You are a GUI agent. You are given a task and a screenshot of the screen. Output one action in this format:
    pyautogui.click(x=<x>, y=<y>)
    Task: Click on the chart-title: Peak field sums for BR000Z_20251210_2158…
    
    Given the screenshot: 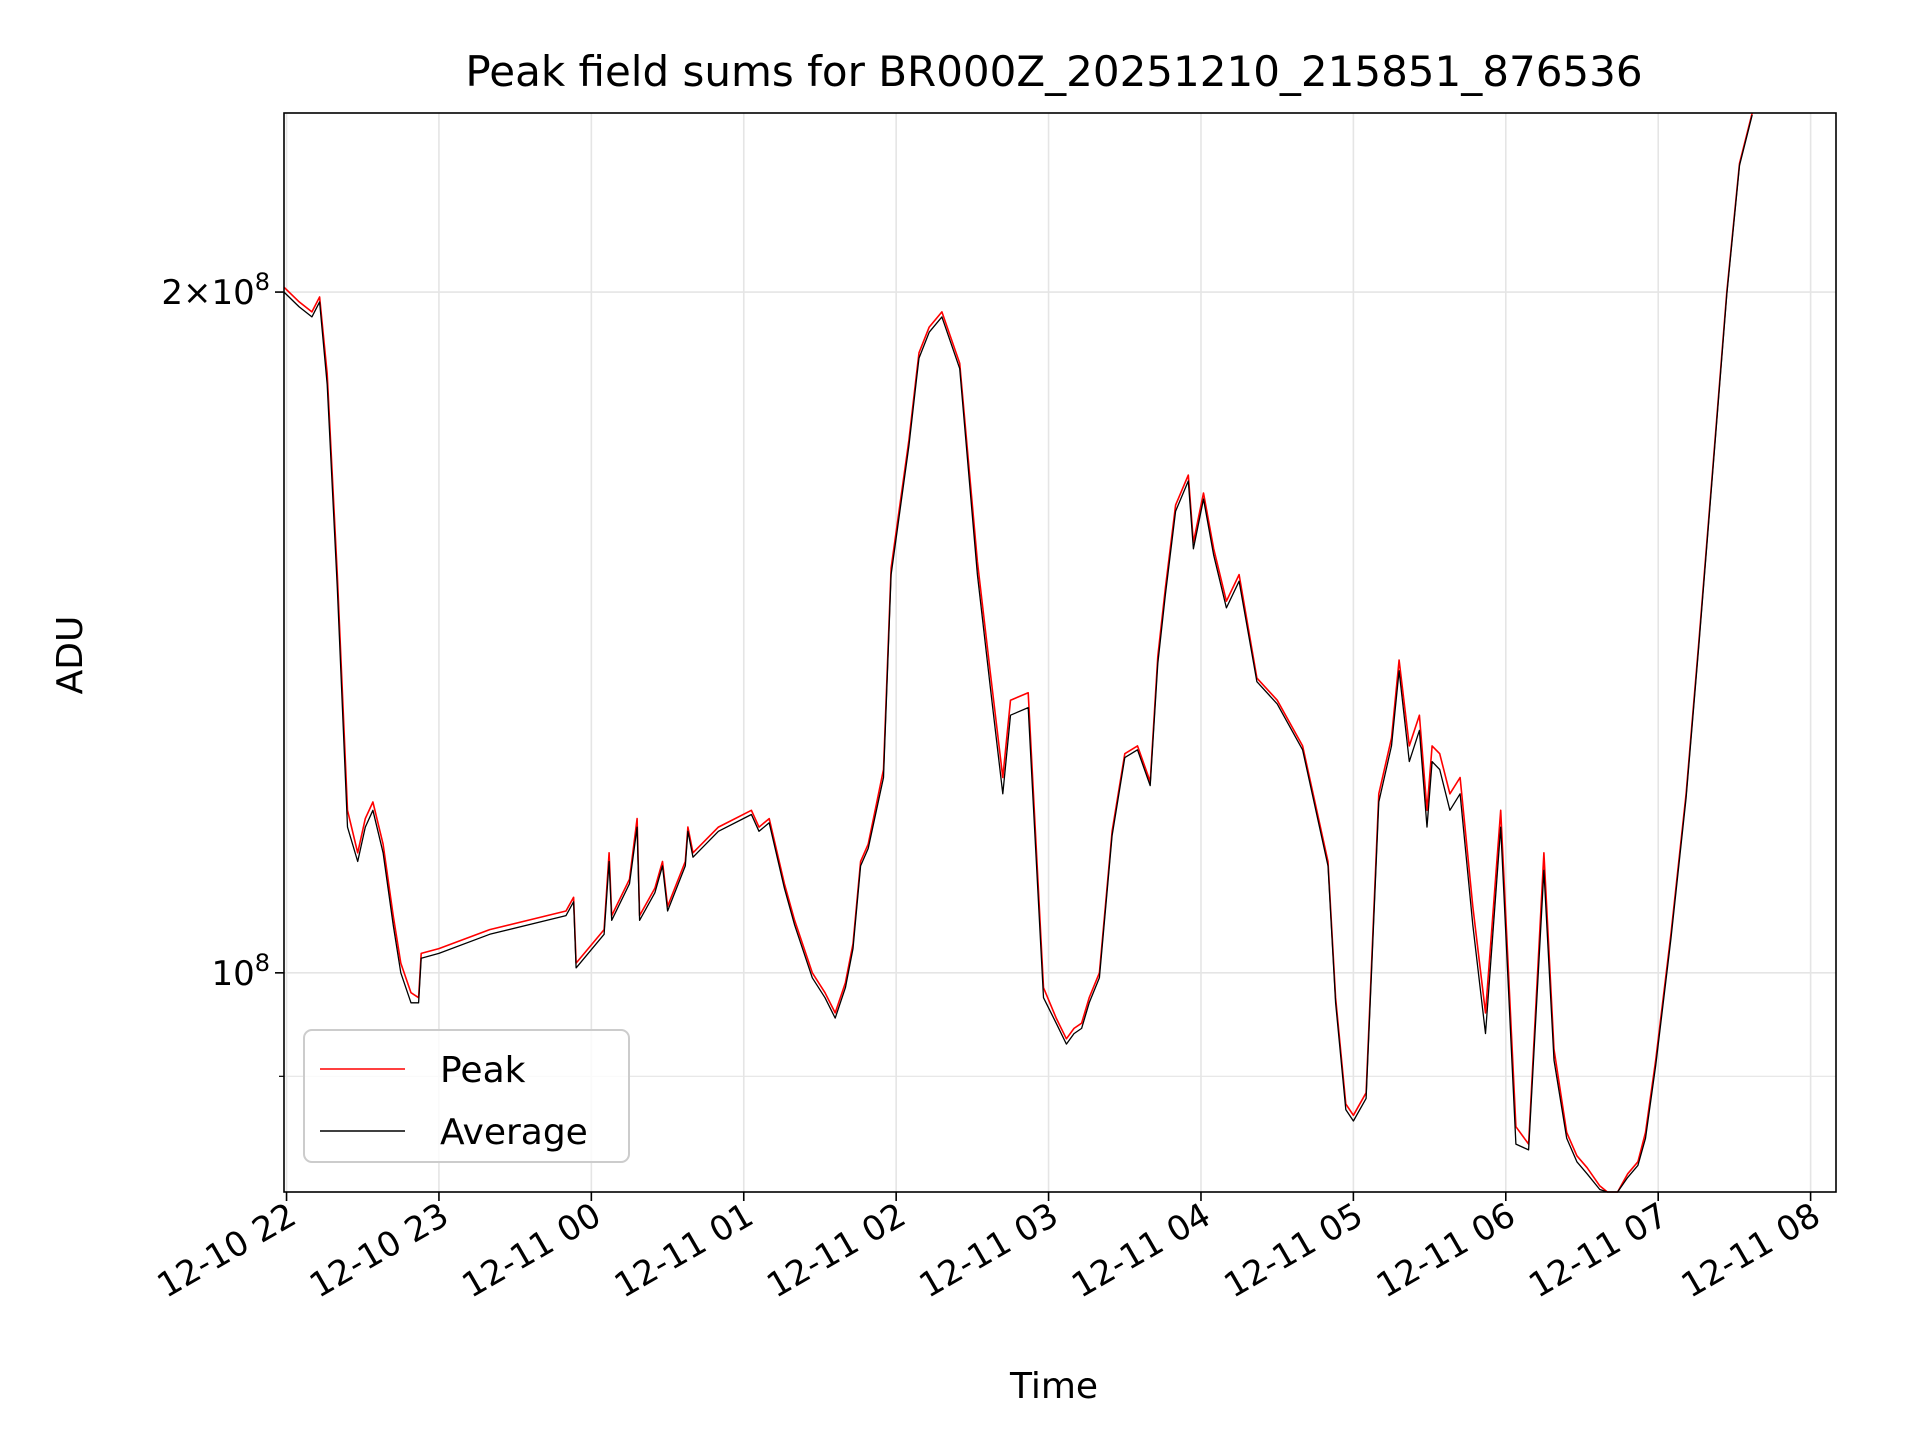 What is the action you would take?
    pyautogui.click(x=1053, y=71)
    